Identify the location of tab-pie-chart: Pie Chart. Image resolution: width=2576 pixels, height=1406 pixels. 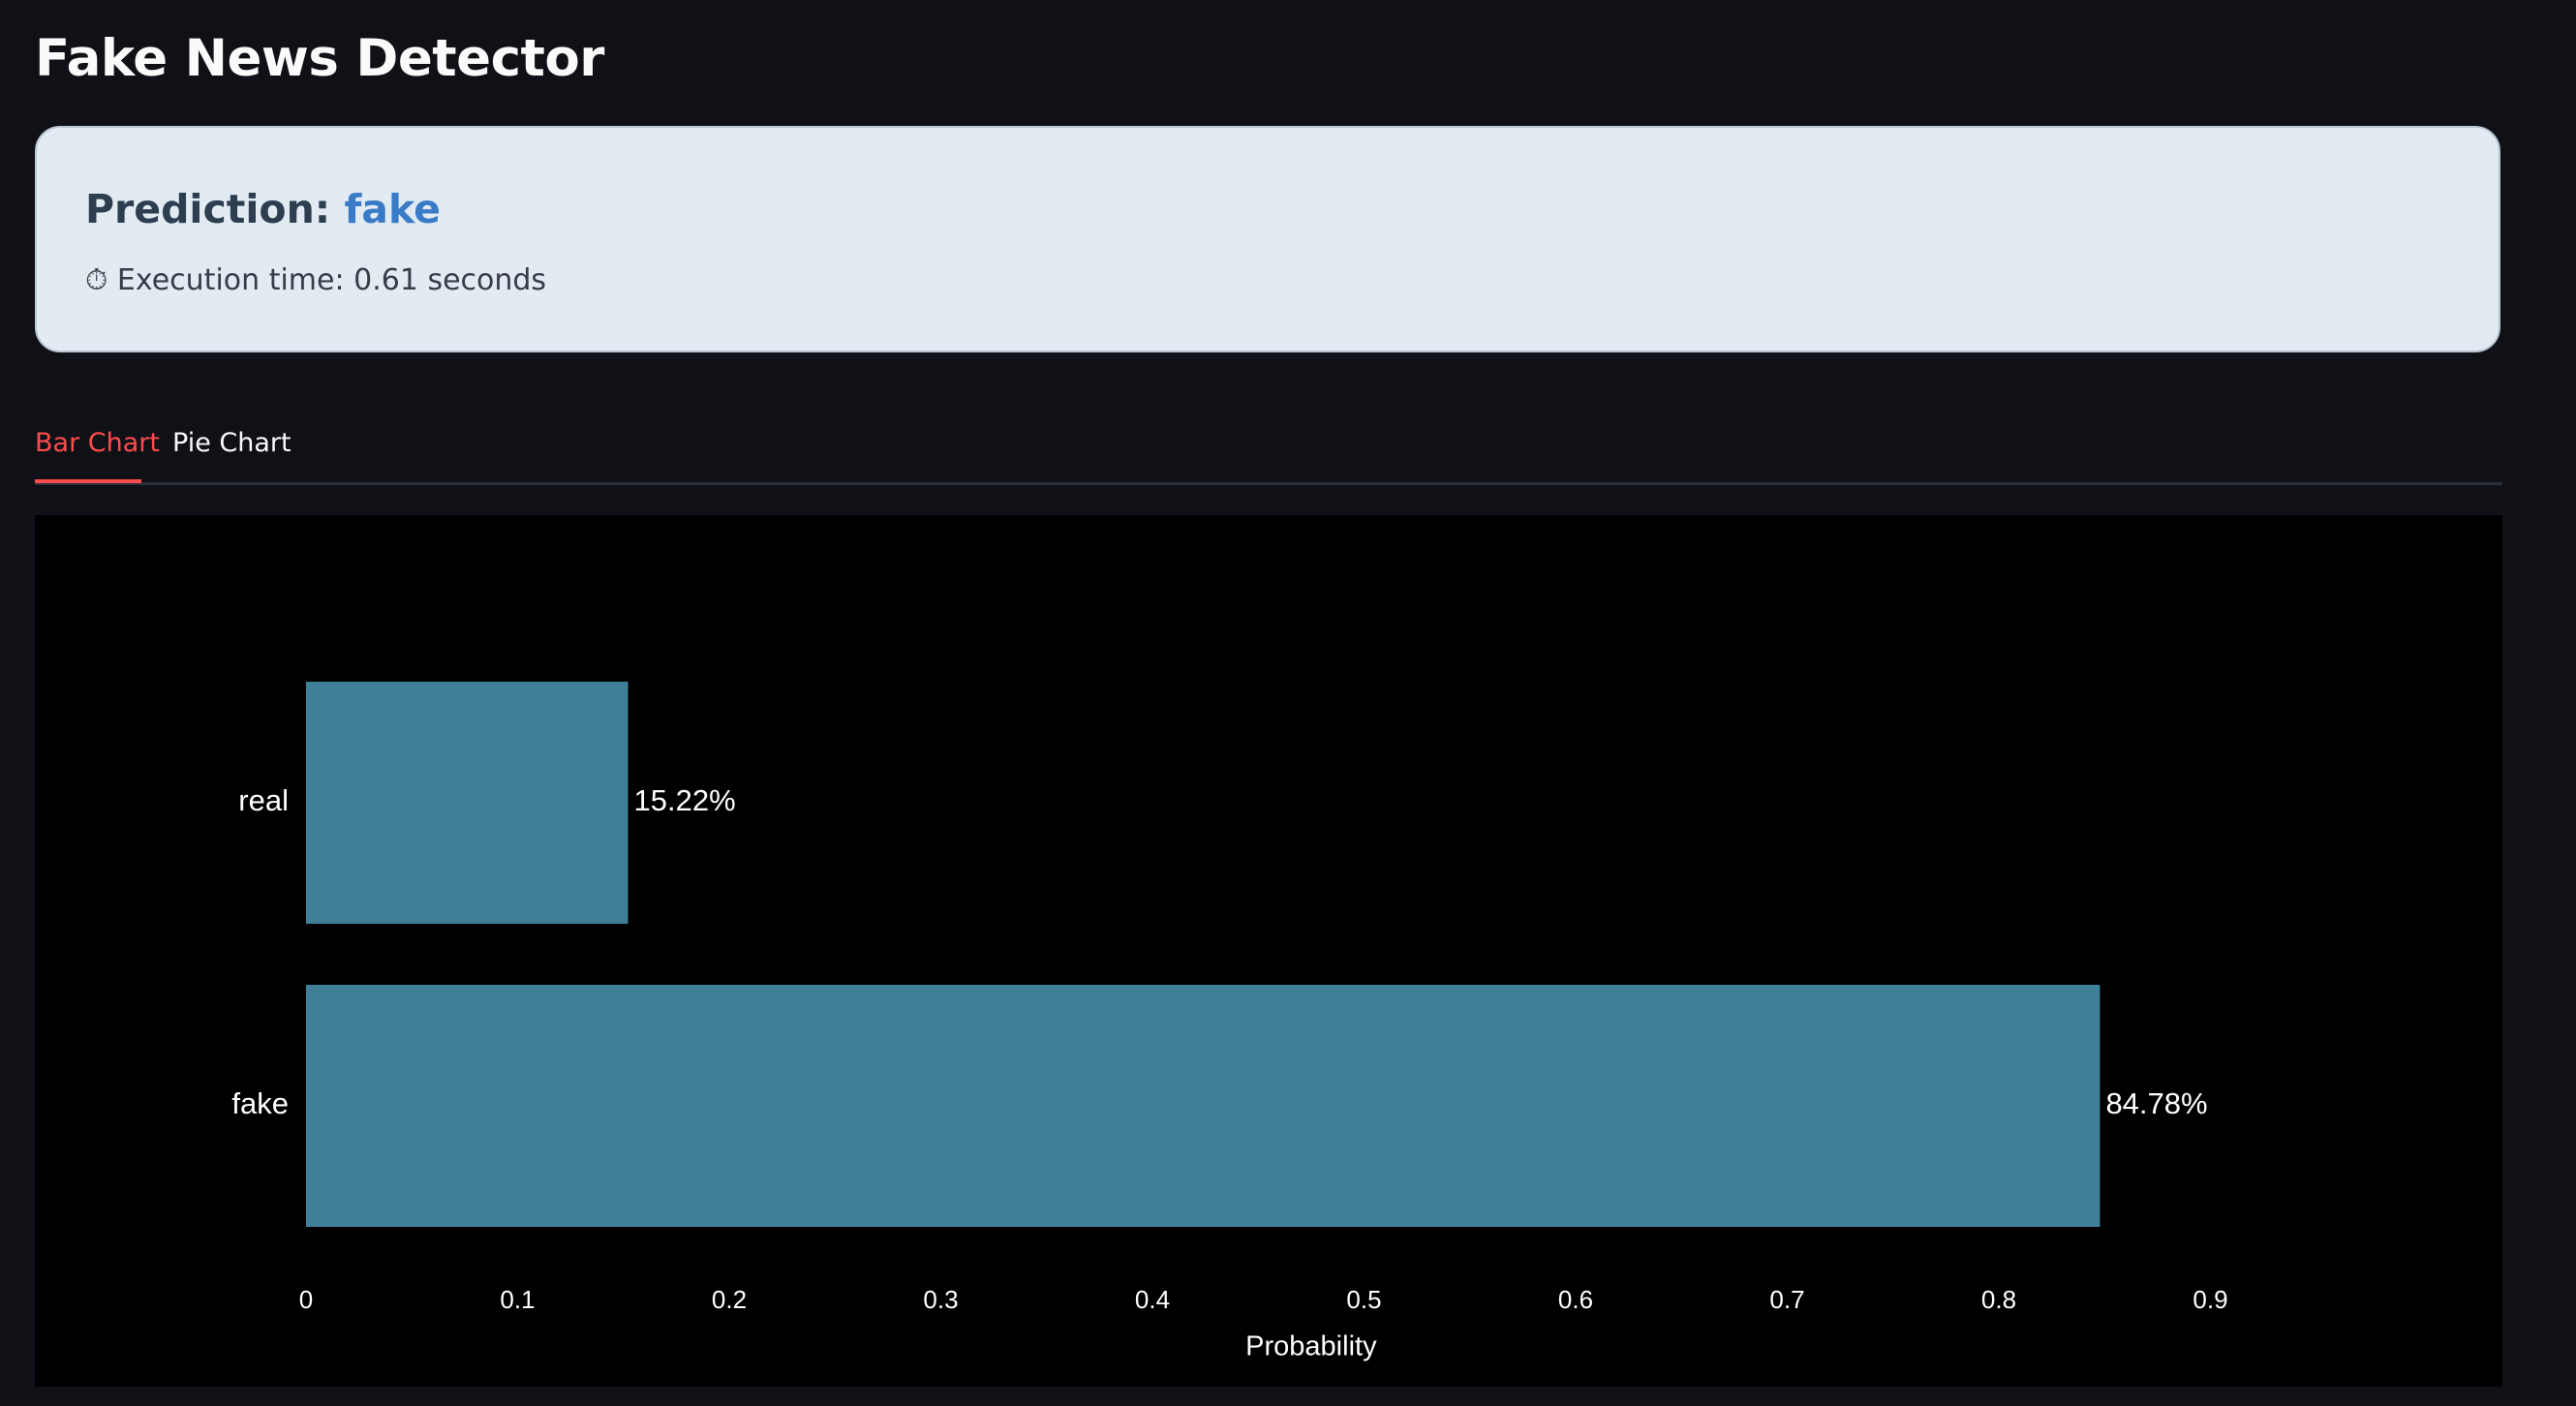
(231, 443).